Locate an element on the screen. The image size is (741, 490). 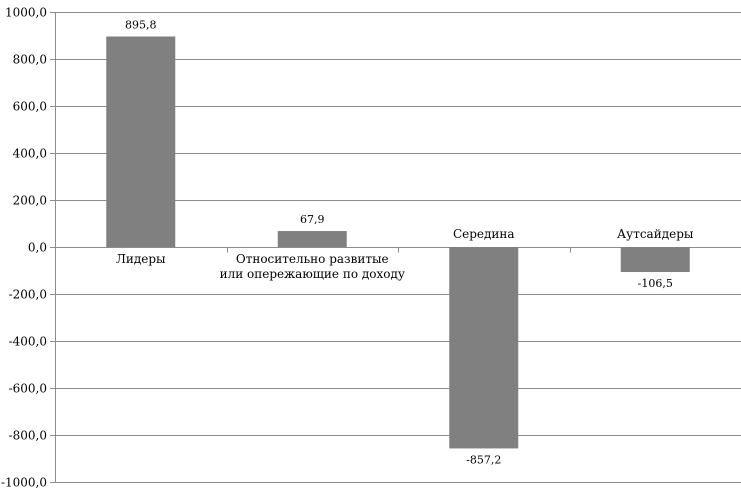
category-label: или опережающие по доходу is located at coordinates (312, 274).